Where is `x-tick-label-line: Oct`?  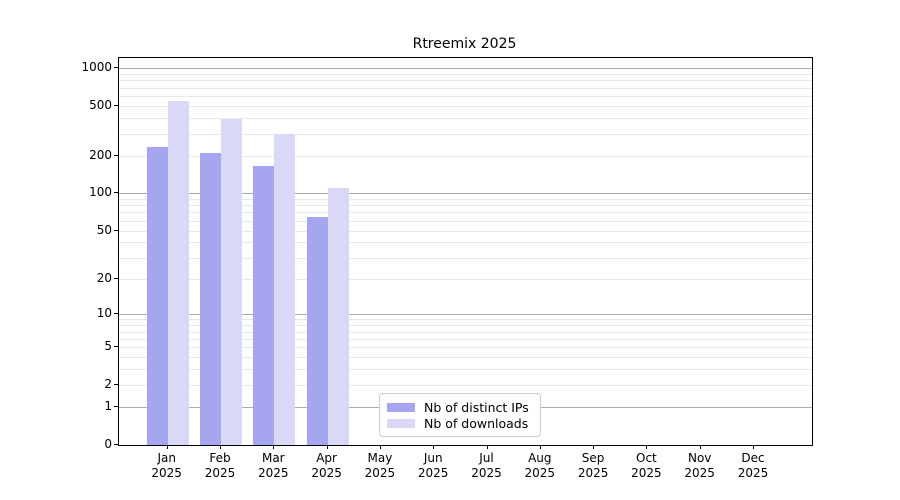 x-tick-label-line: Oct is located at coordinates (646, 458).